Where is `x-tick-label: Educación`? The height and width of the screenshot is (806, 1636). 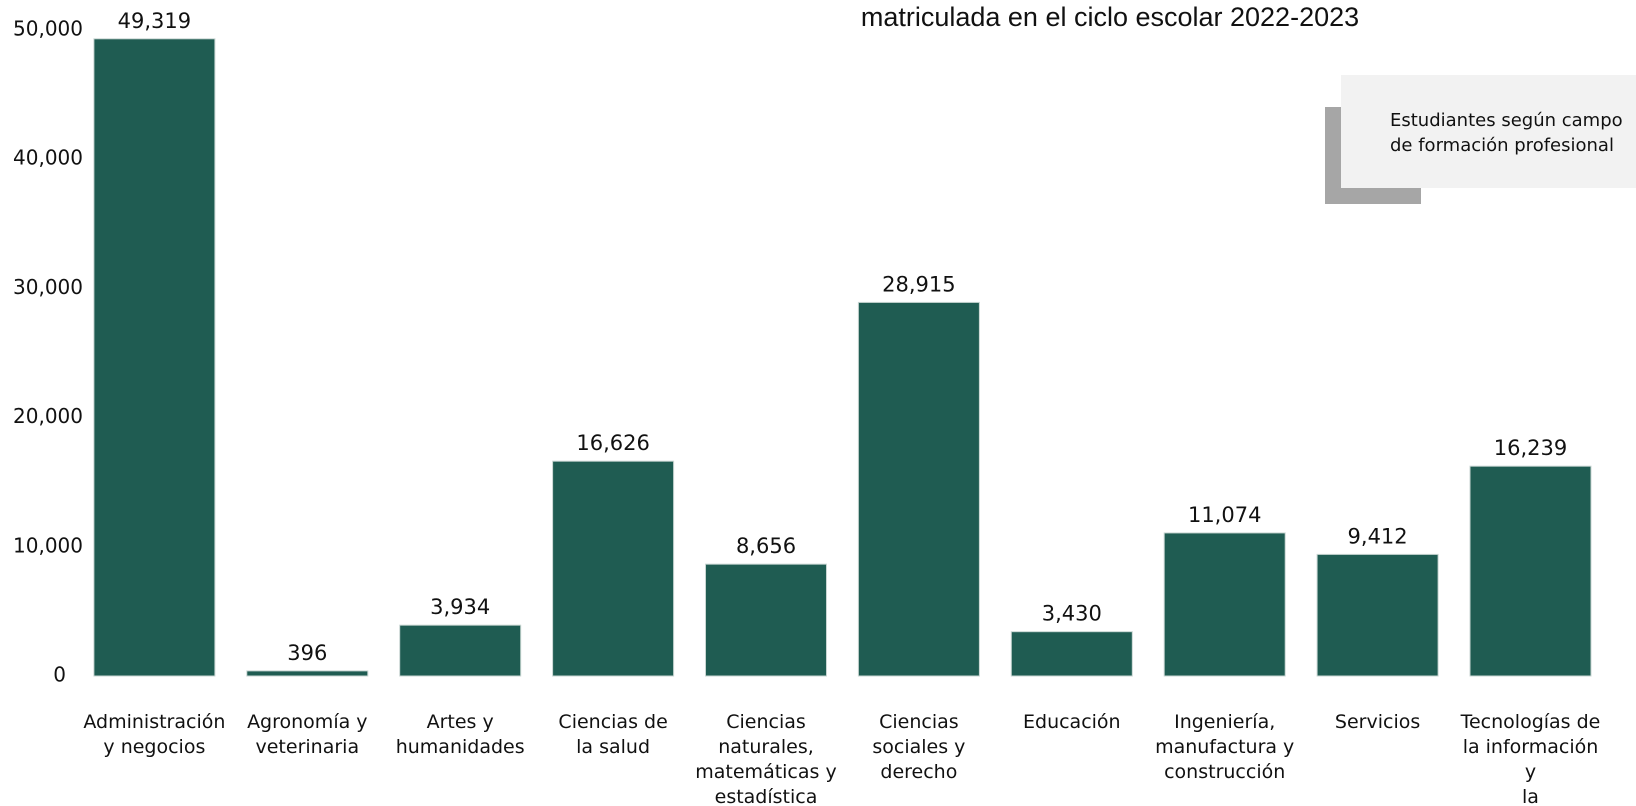 x-tick-label: Educación is located at coordinates (1072, 722).